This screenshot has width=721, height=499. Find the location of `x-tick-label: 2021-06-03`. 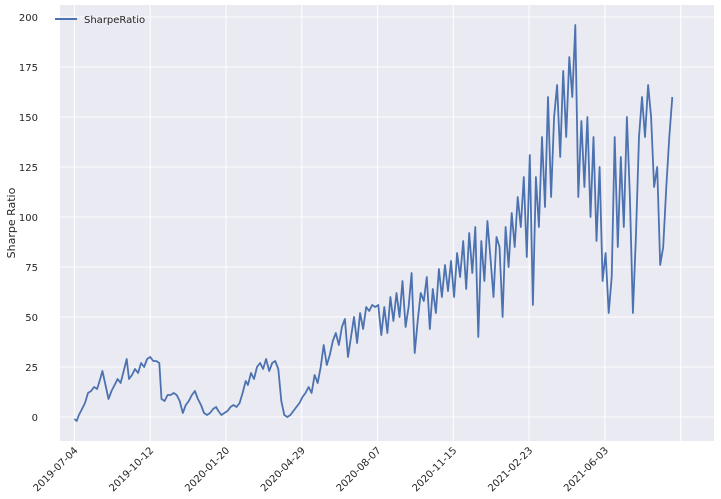

x-tick-label: 2021-06-03 is located at coordinates (586, 469).